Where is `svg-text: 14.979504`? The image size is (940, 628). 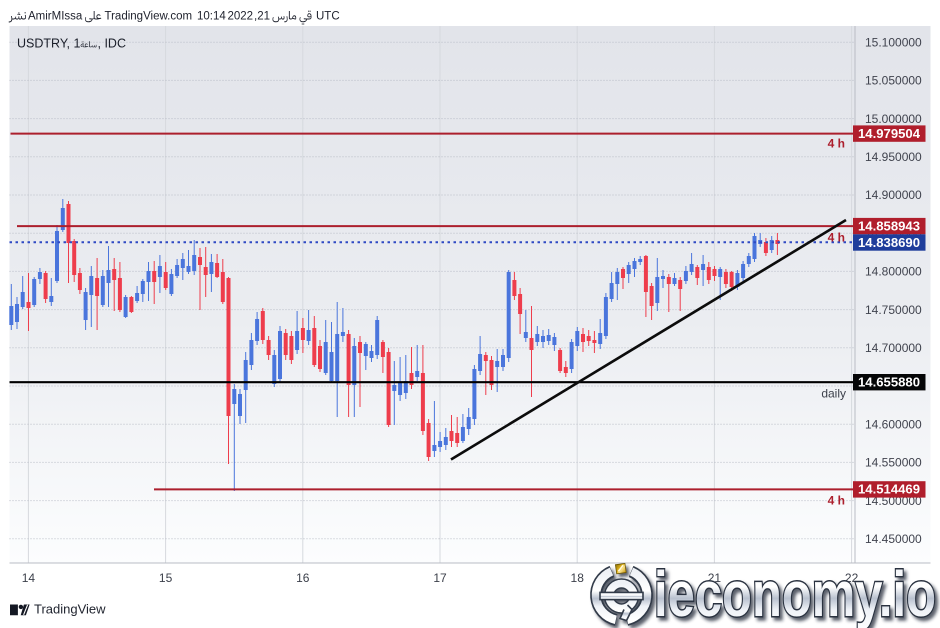
svg-text: 14.979504 is located at coordinates (889, 133).